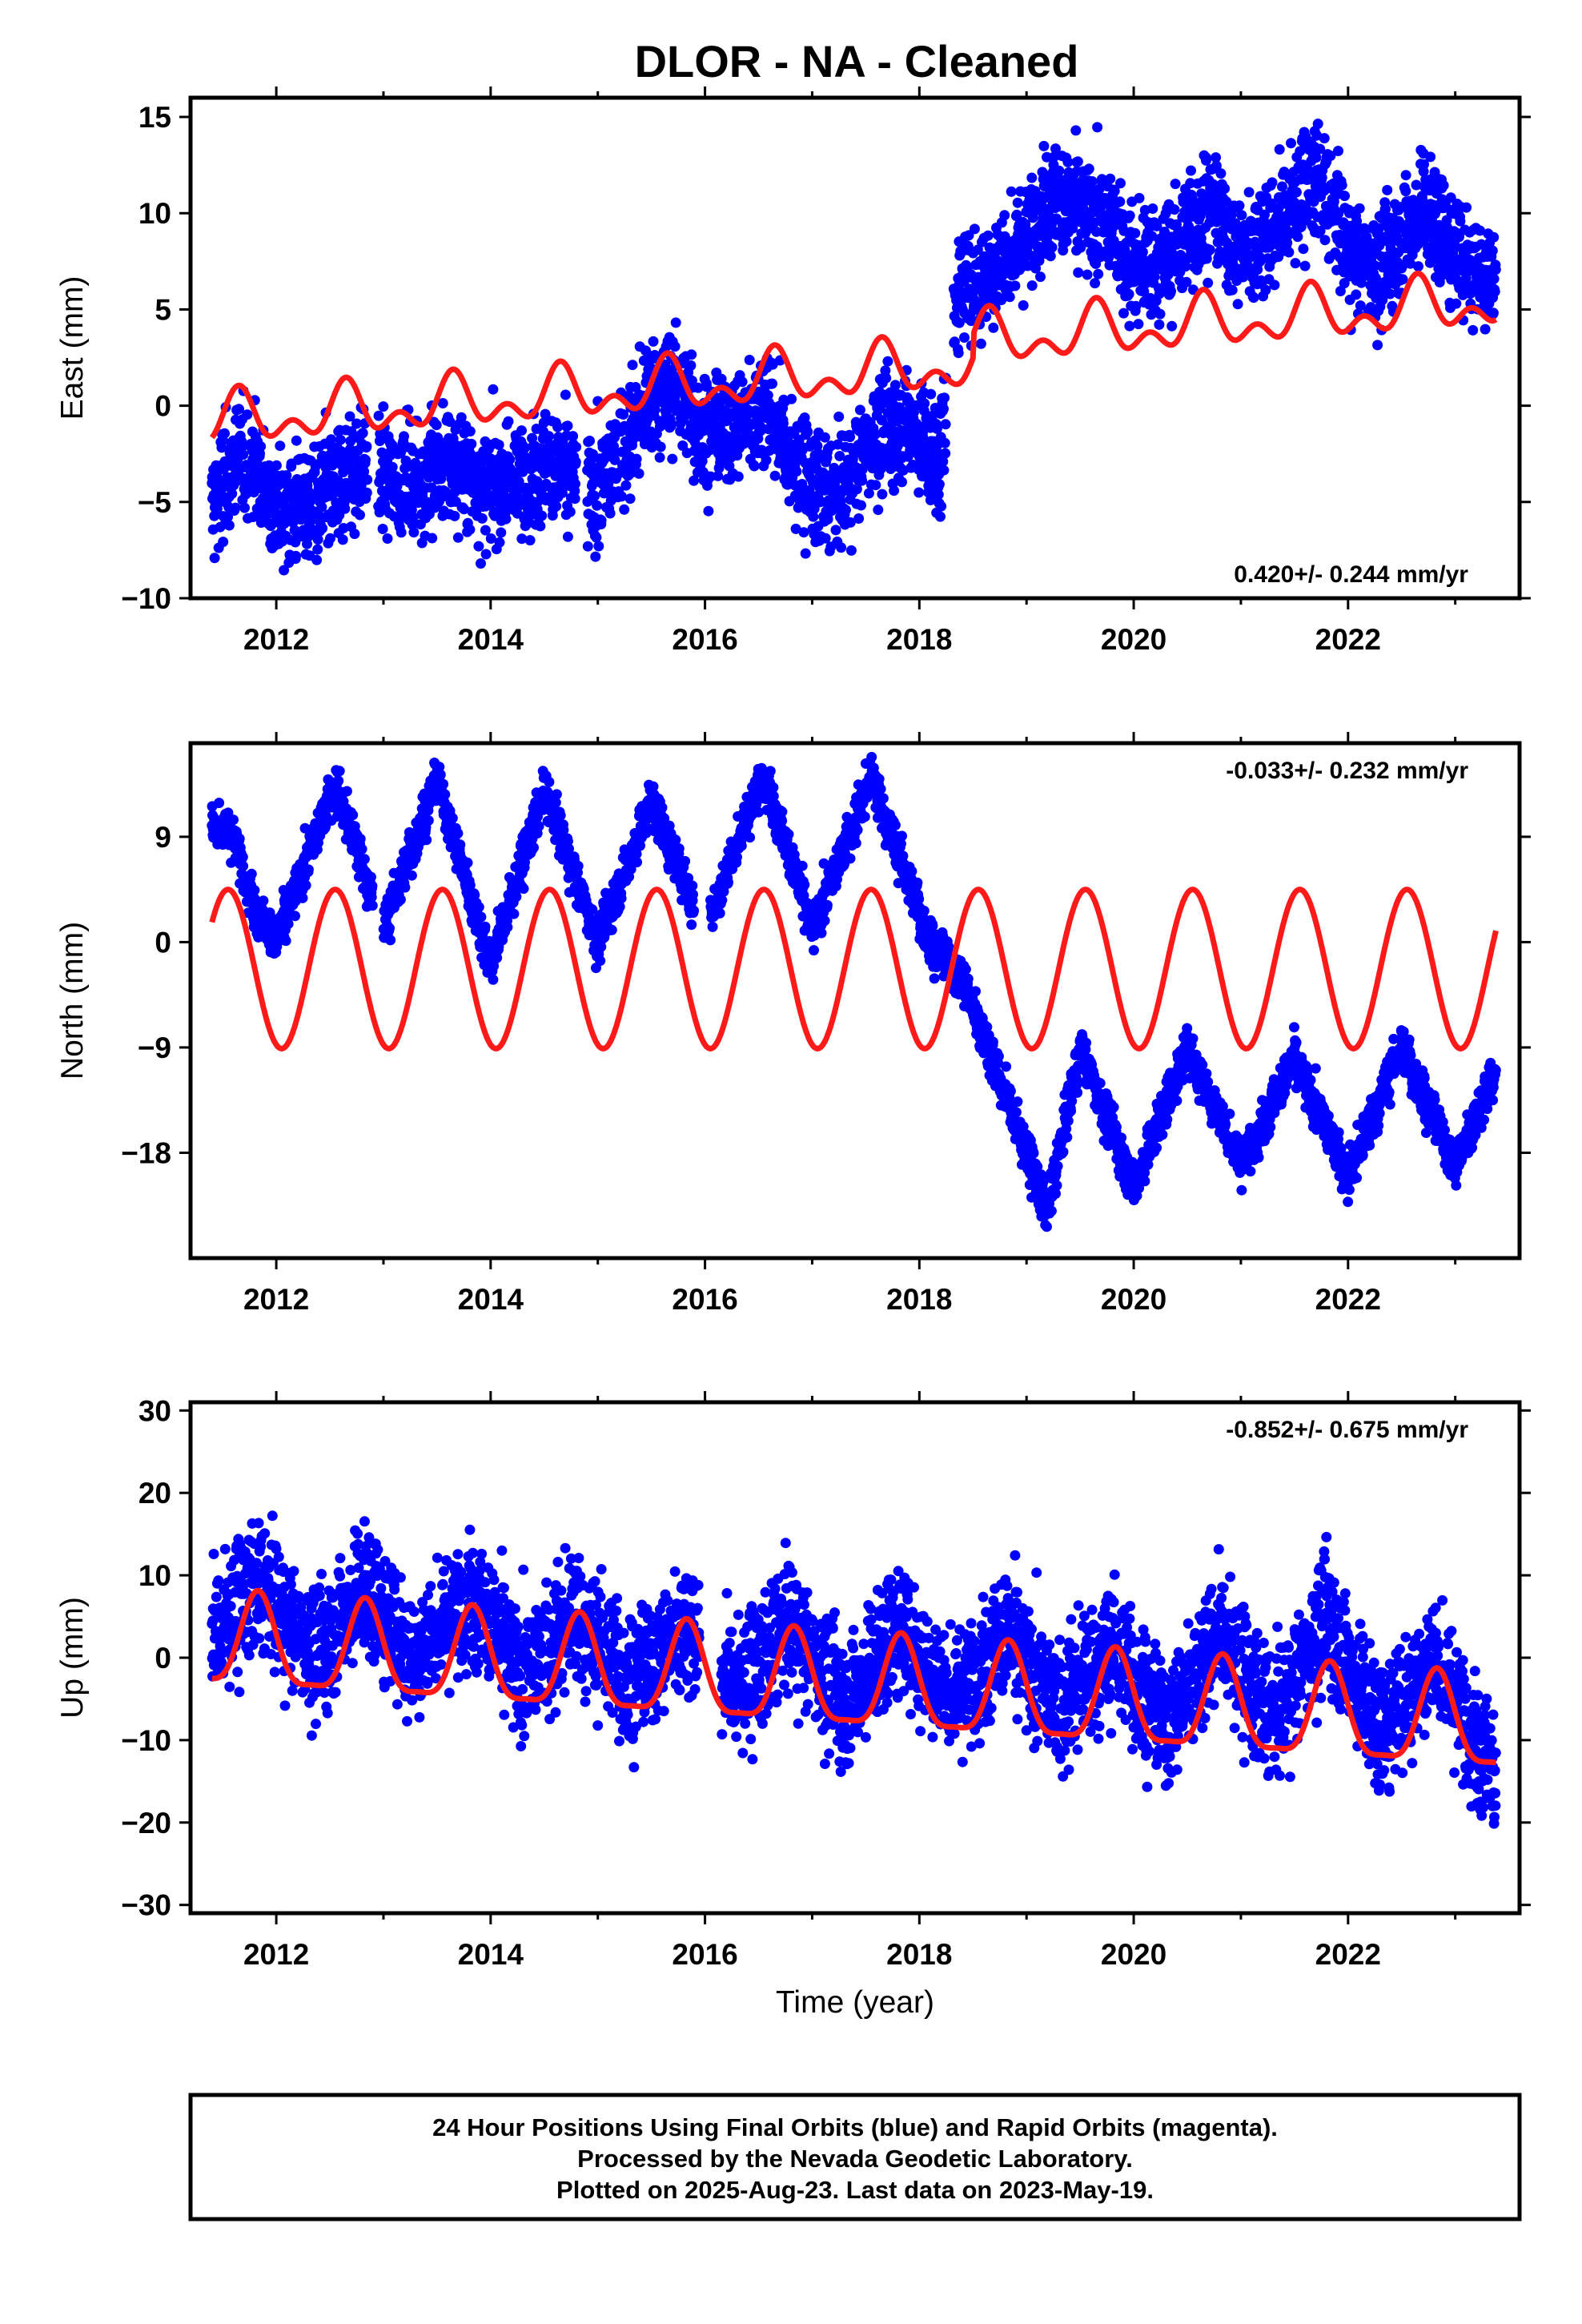 The image size is (1582, 2324). What do you see at coordinates (72, 348) in the screenshot?
I see `east-ylabel: East (mm)` at bounding box center [72, 348].